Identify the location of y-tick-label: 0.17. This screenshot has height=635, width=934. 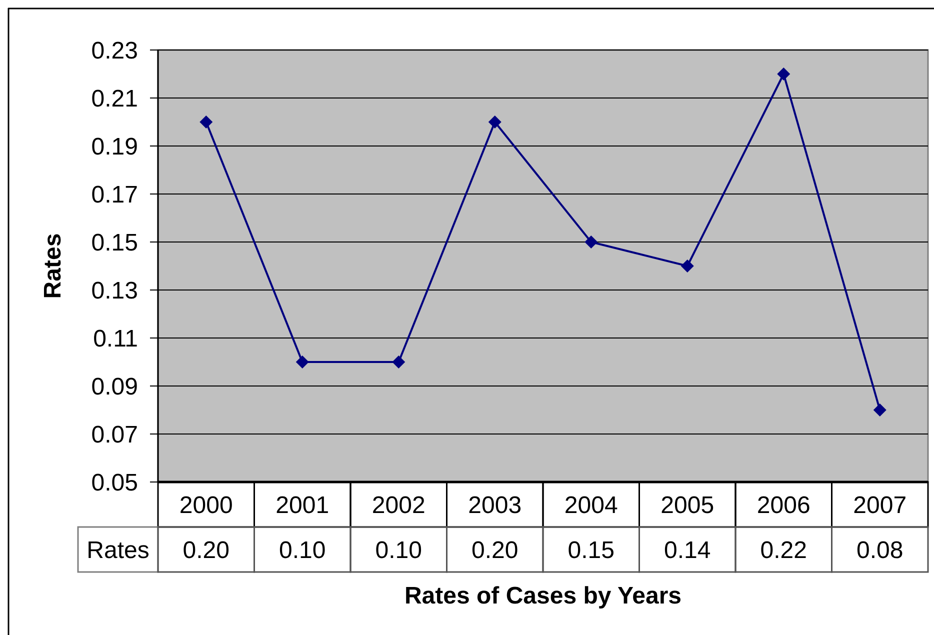
(114, 194).